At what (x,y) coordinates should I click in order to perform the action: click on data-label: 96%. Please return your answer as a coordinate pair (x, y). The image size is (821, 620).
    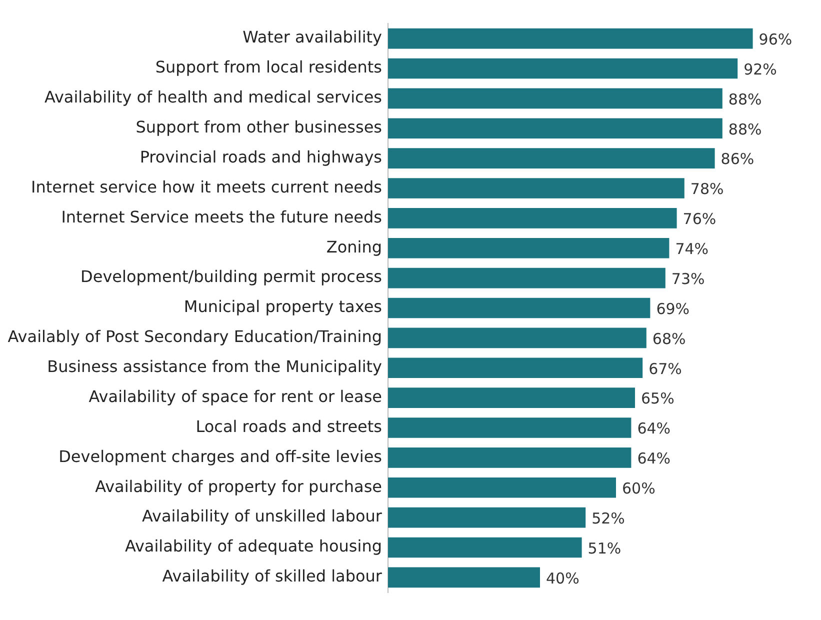
    Looking at the image, I should click on (775, 39).